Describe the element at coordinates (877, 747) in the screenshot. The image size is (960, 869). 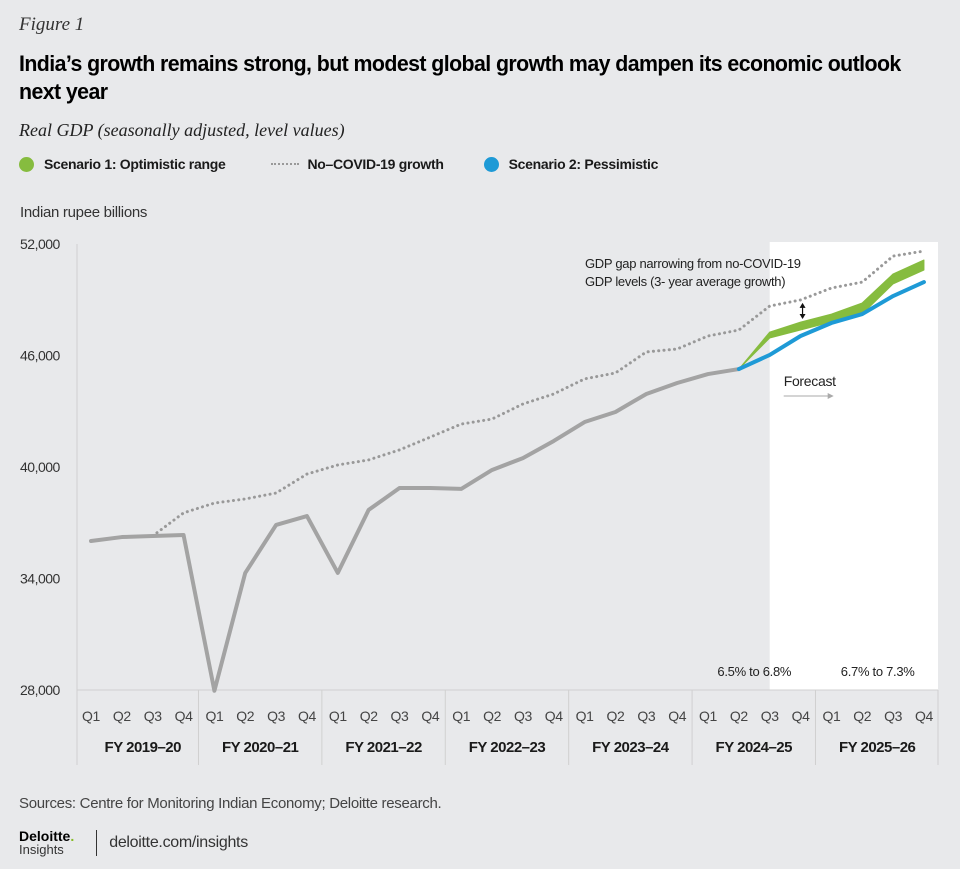
I see `fiscal-year-label: FY 2025–26` at that location.